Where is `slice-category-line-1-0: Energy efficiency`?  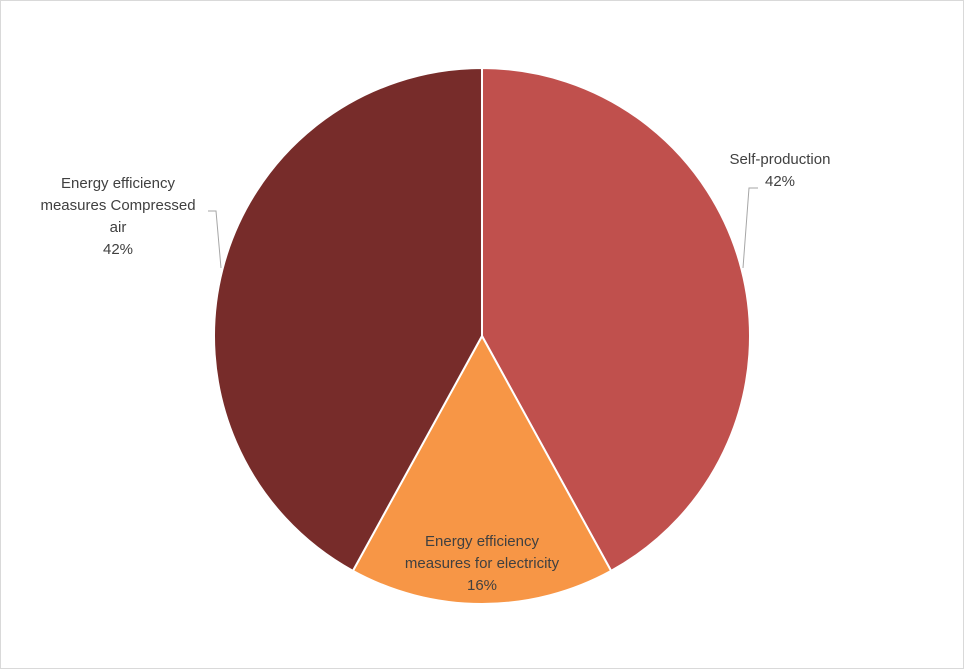
slice-category-line-1-0: Energy efficiency is located at coordinates (482, 541).